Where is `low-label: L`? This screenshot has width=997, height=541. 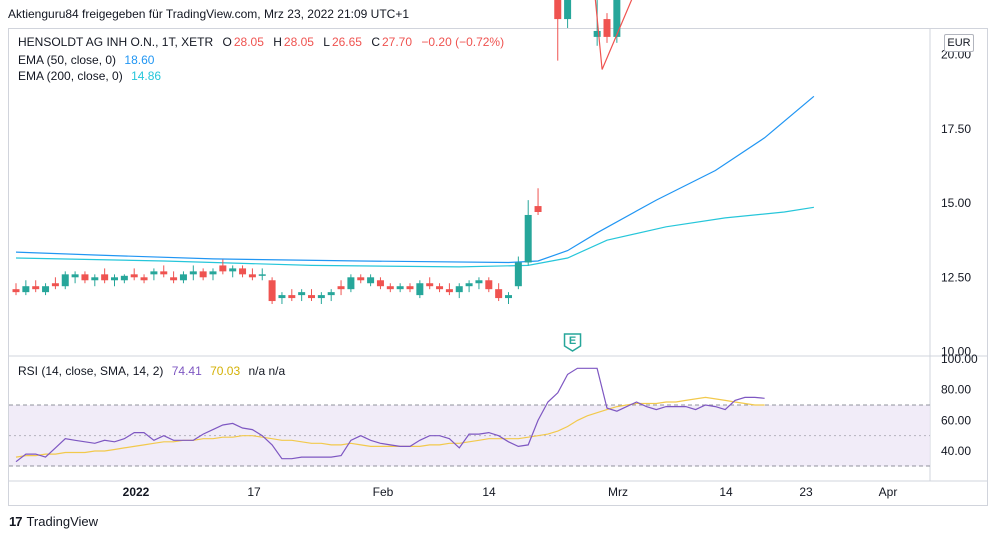
low-label: L is located at coordinates (326, 42).